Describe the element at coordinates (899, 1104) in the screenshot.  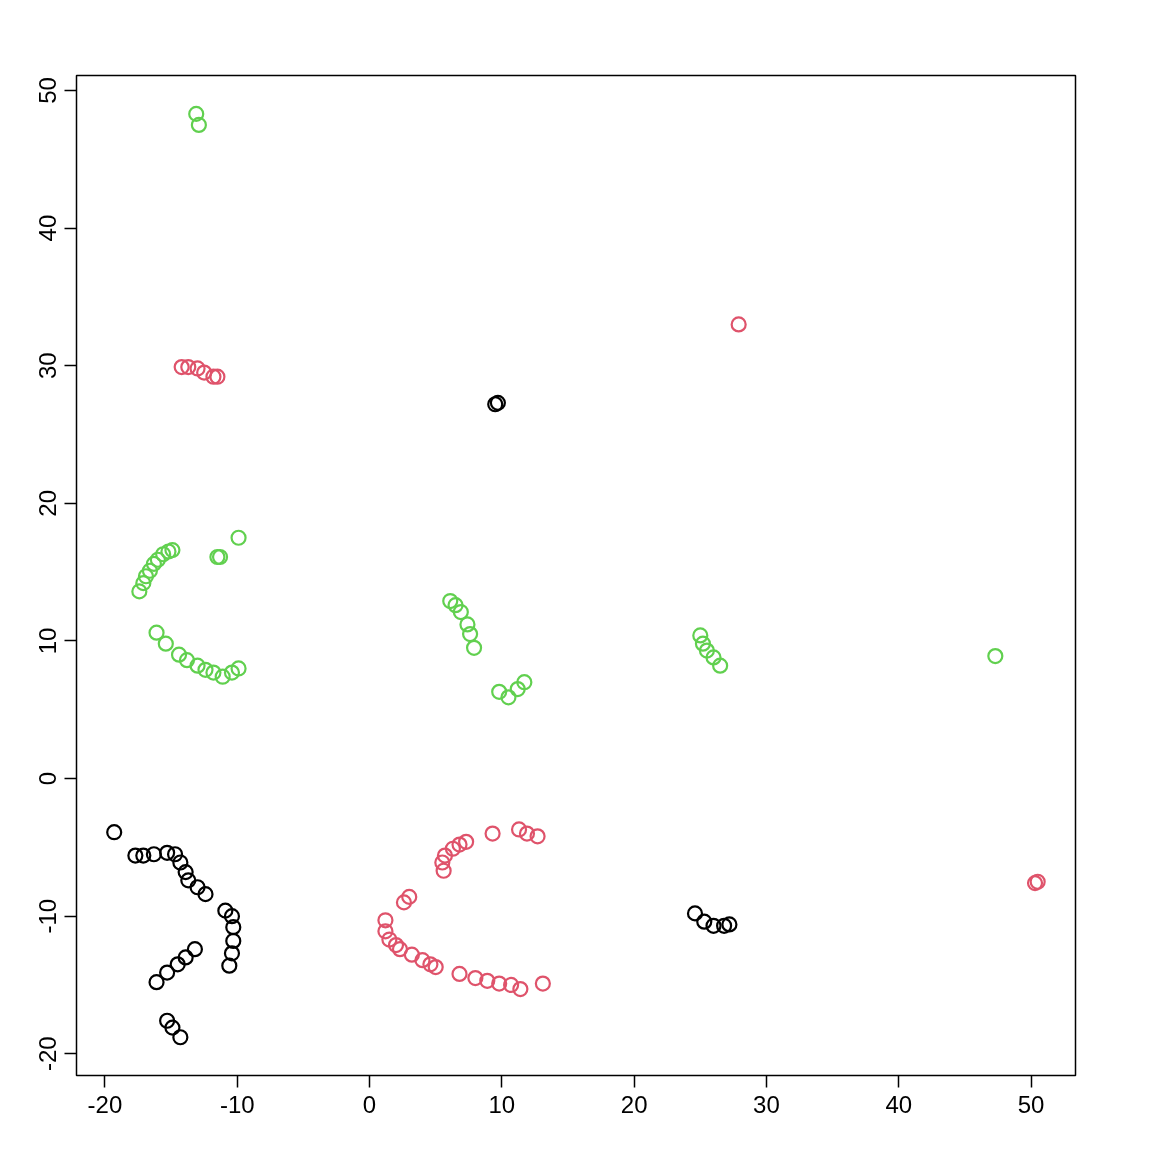
I see `x-tick-label: 40` at that location.